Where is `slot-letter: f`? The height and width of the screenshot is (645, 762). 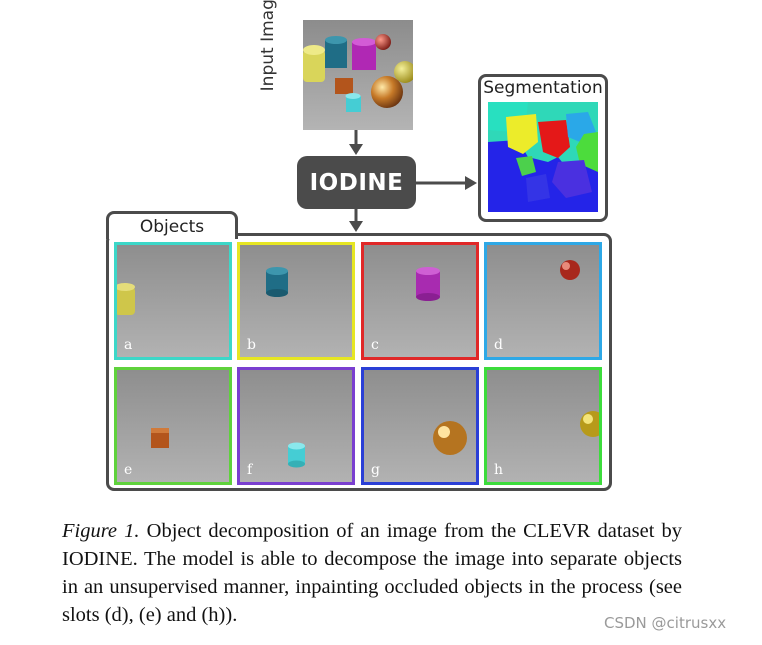
slot-letter: f is located at coordinates (250, 470).